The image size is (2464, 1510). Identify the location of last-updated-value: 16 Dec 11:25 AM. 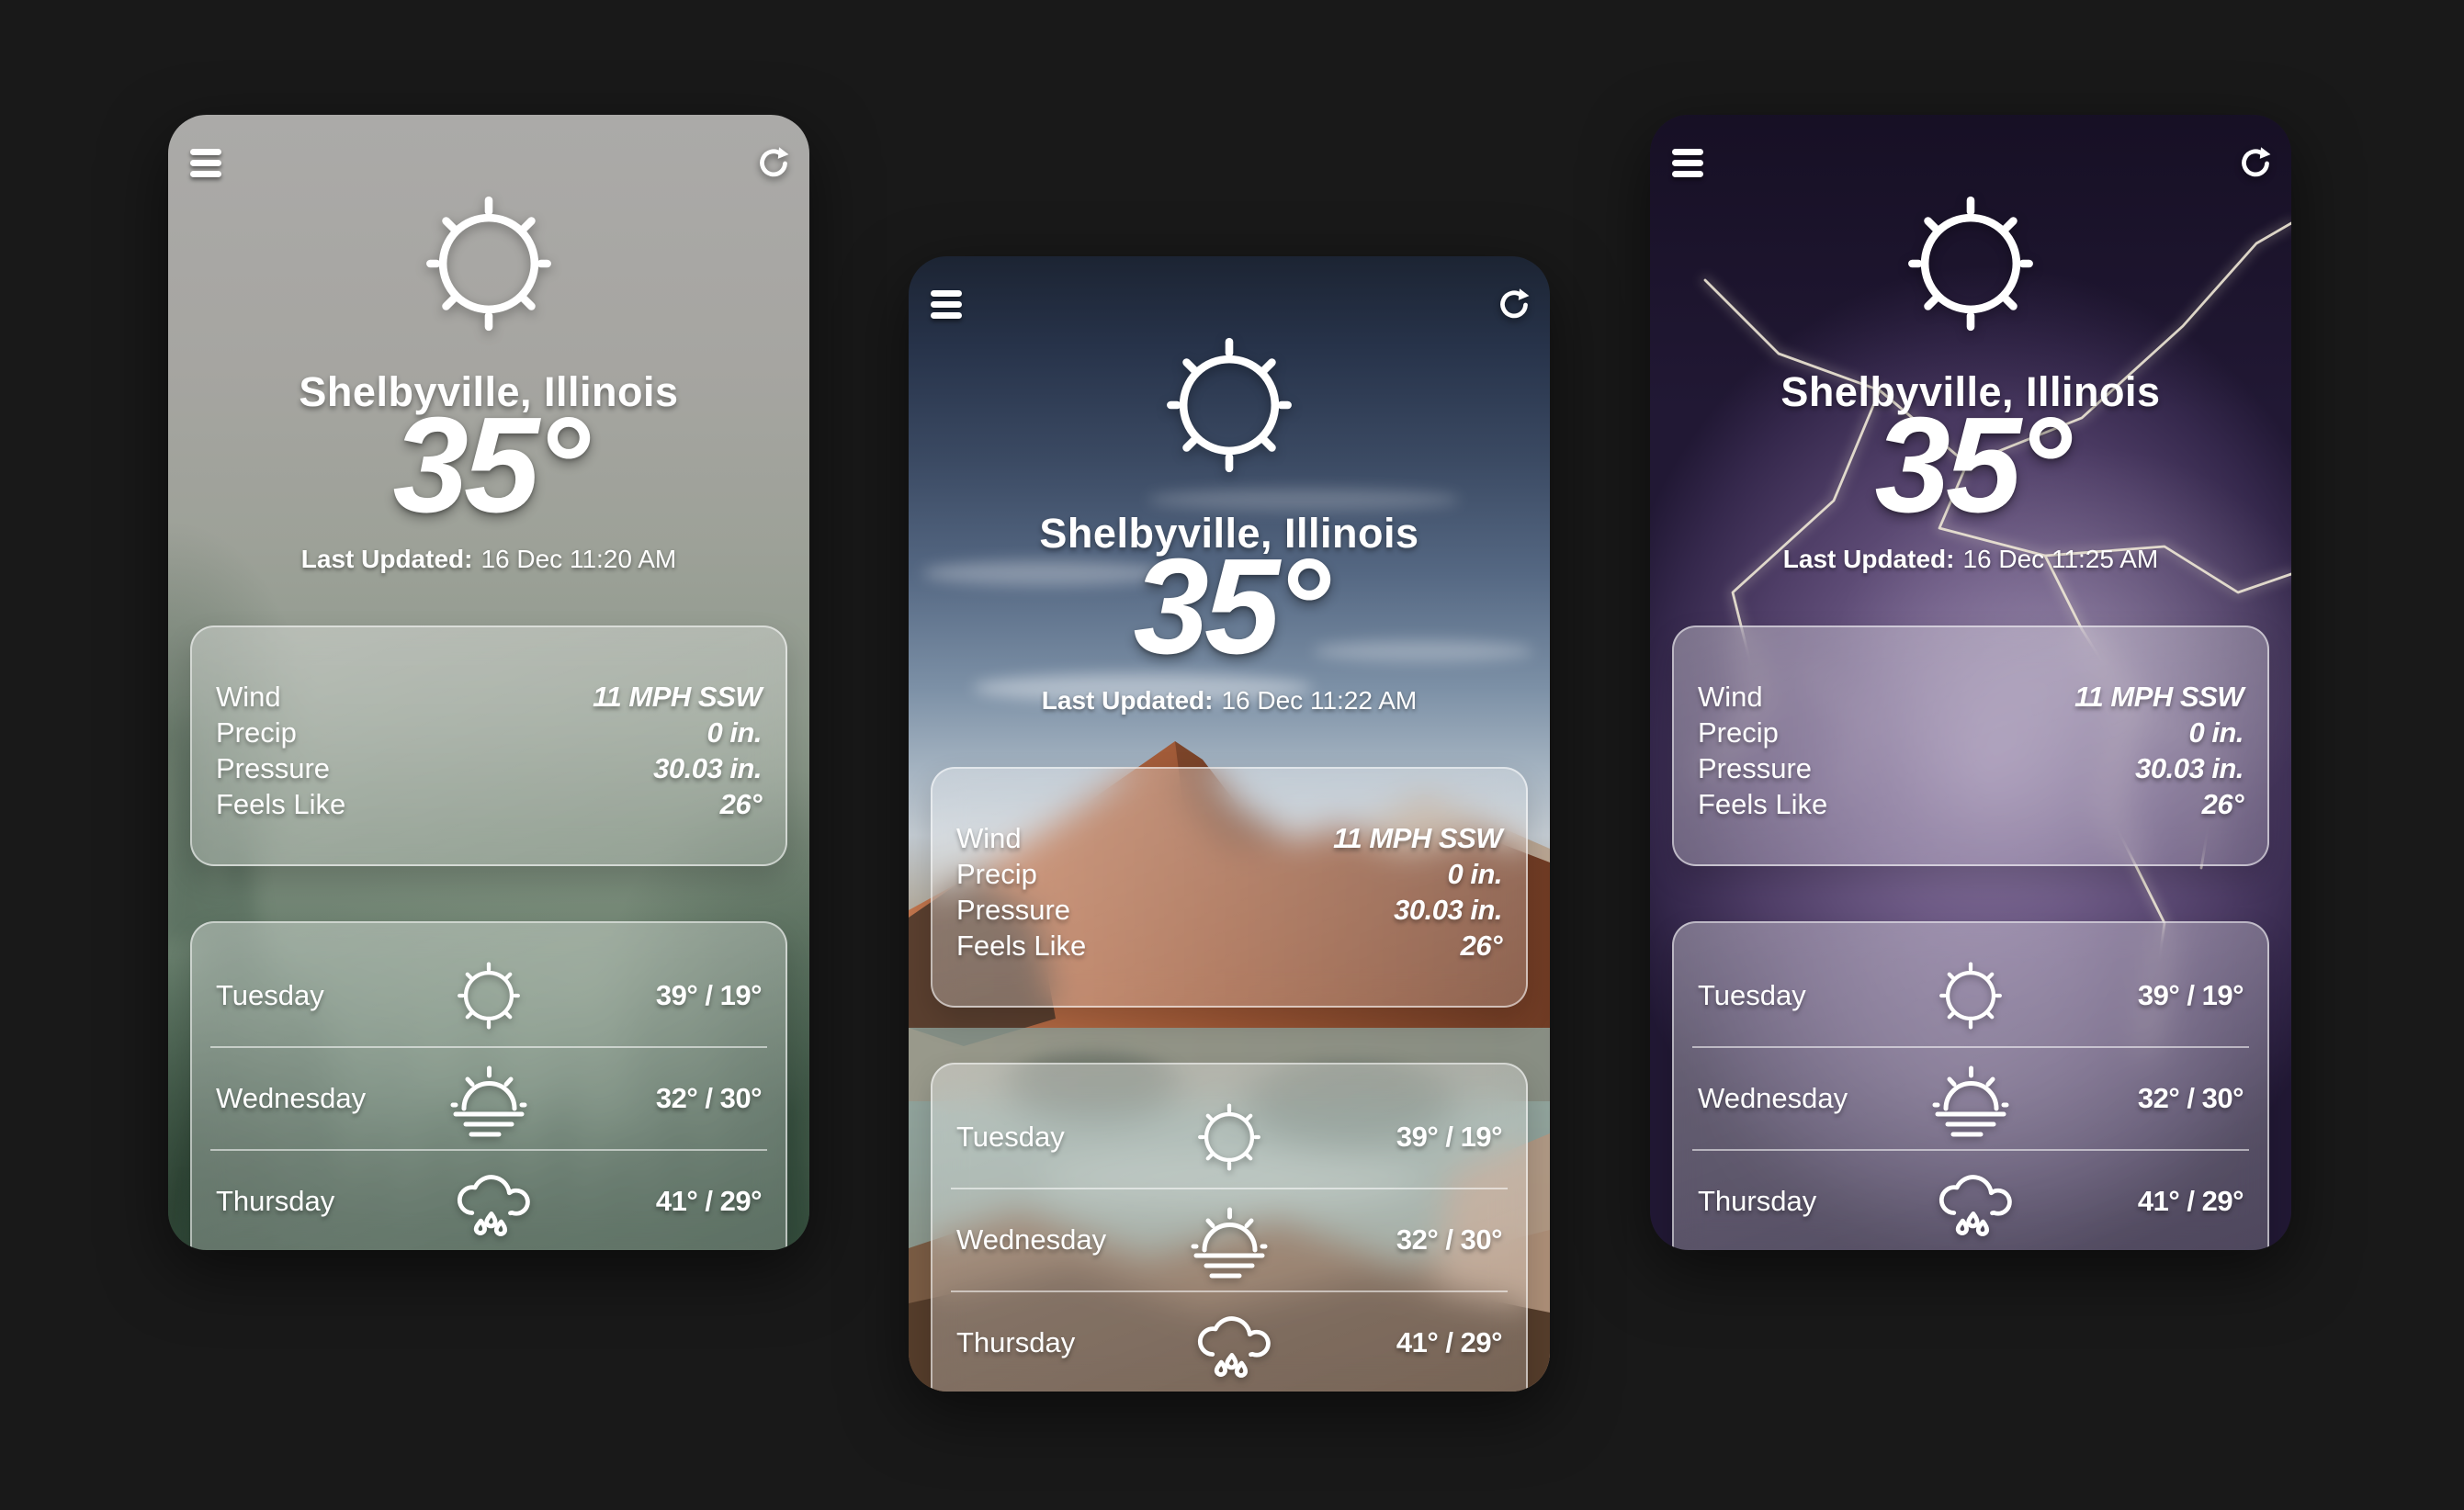
(2060, 559).